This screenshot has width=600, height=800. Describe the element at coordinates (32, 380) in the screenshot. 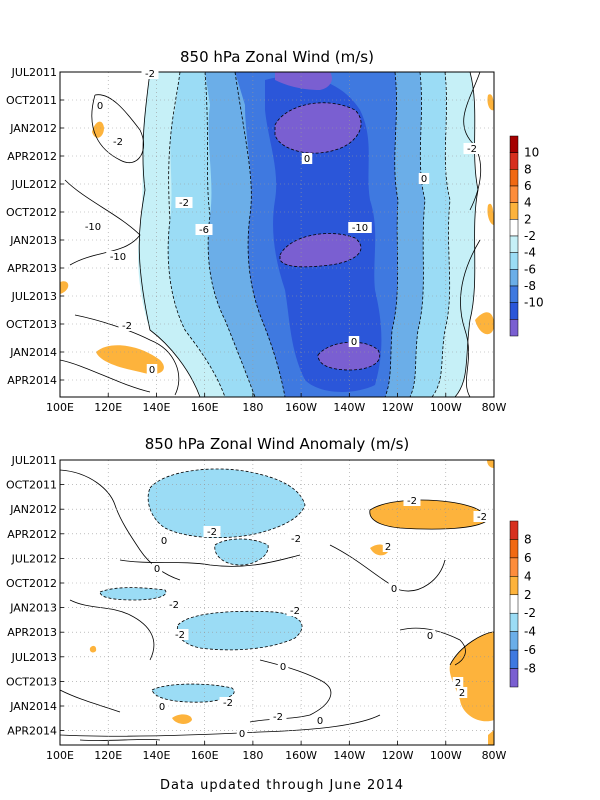

I see `y-tick-label: APR2014` at that location.